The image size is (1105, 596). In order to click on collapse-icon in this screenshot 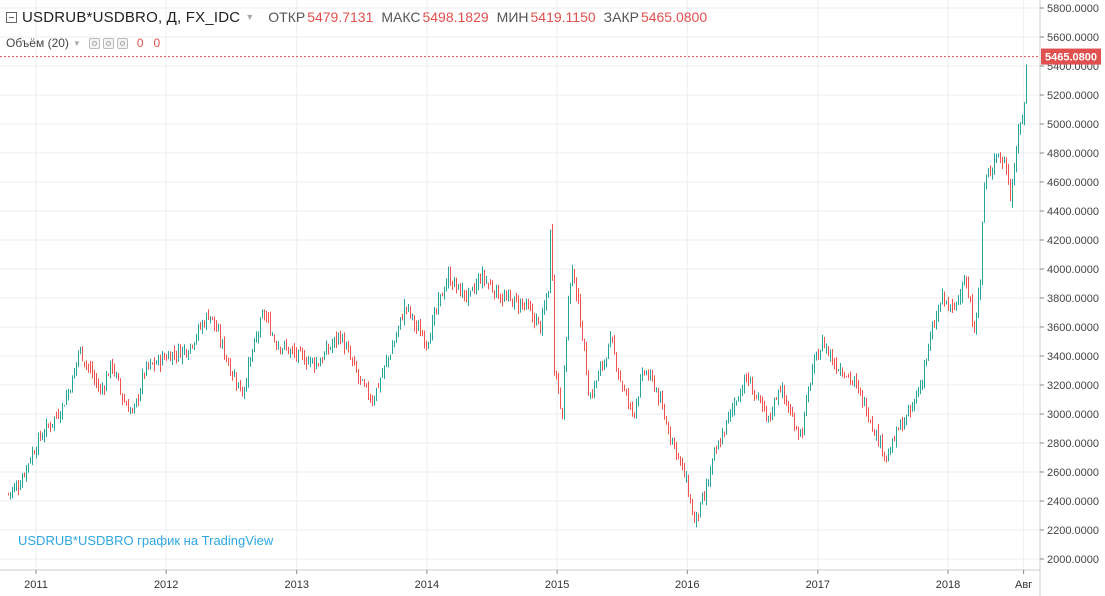, I will do `click(11, 17)`.